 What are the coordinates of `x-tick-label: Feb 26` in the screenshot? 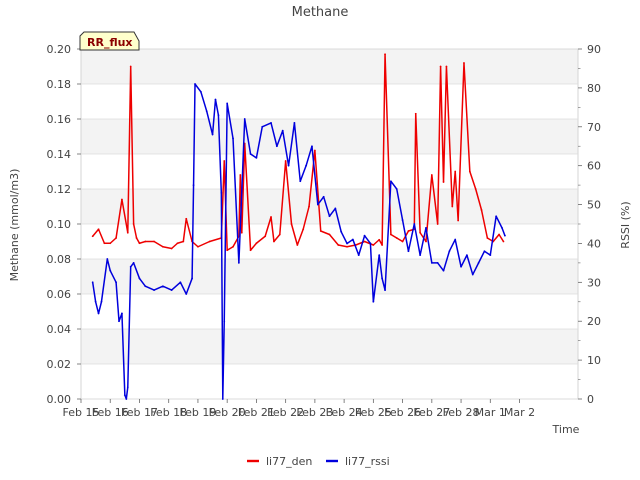 It's located at (402, 412).